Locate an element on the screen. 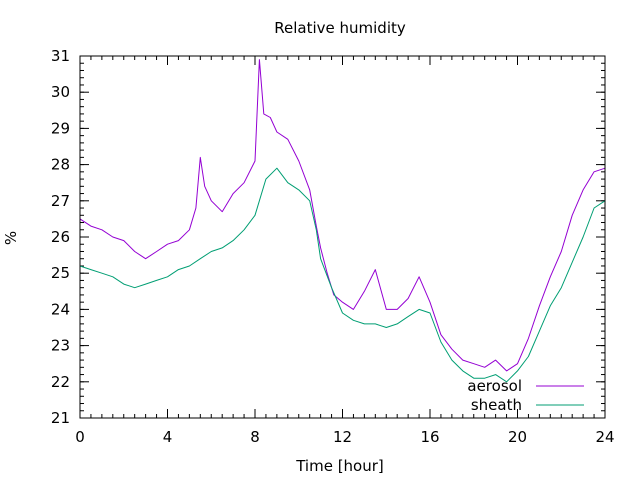  y-tick-label: 26 is located at coordinates (60, 237).